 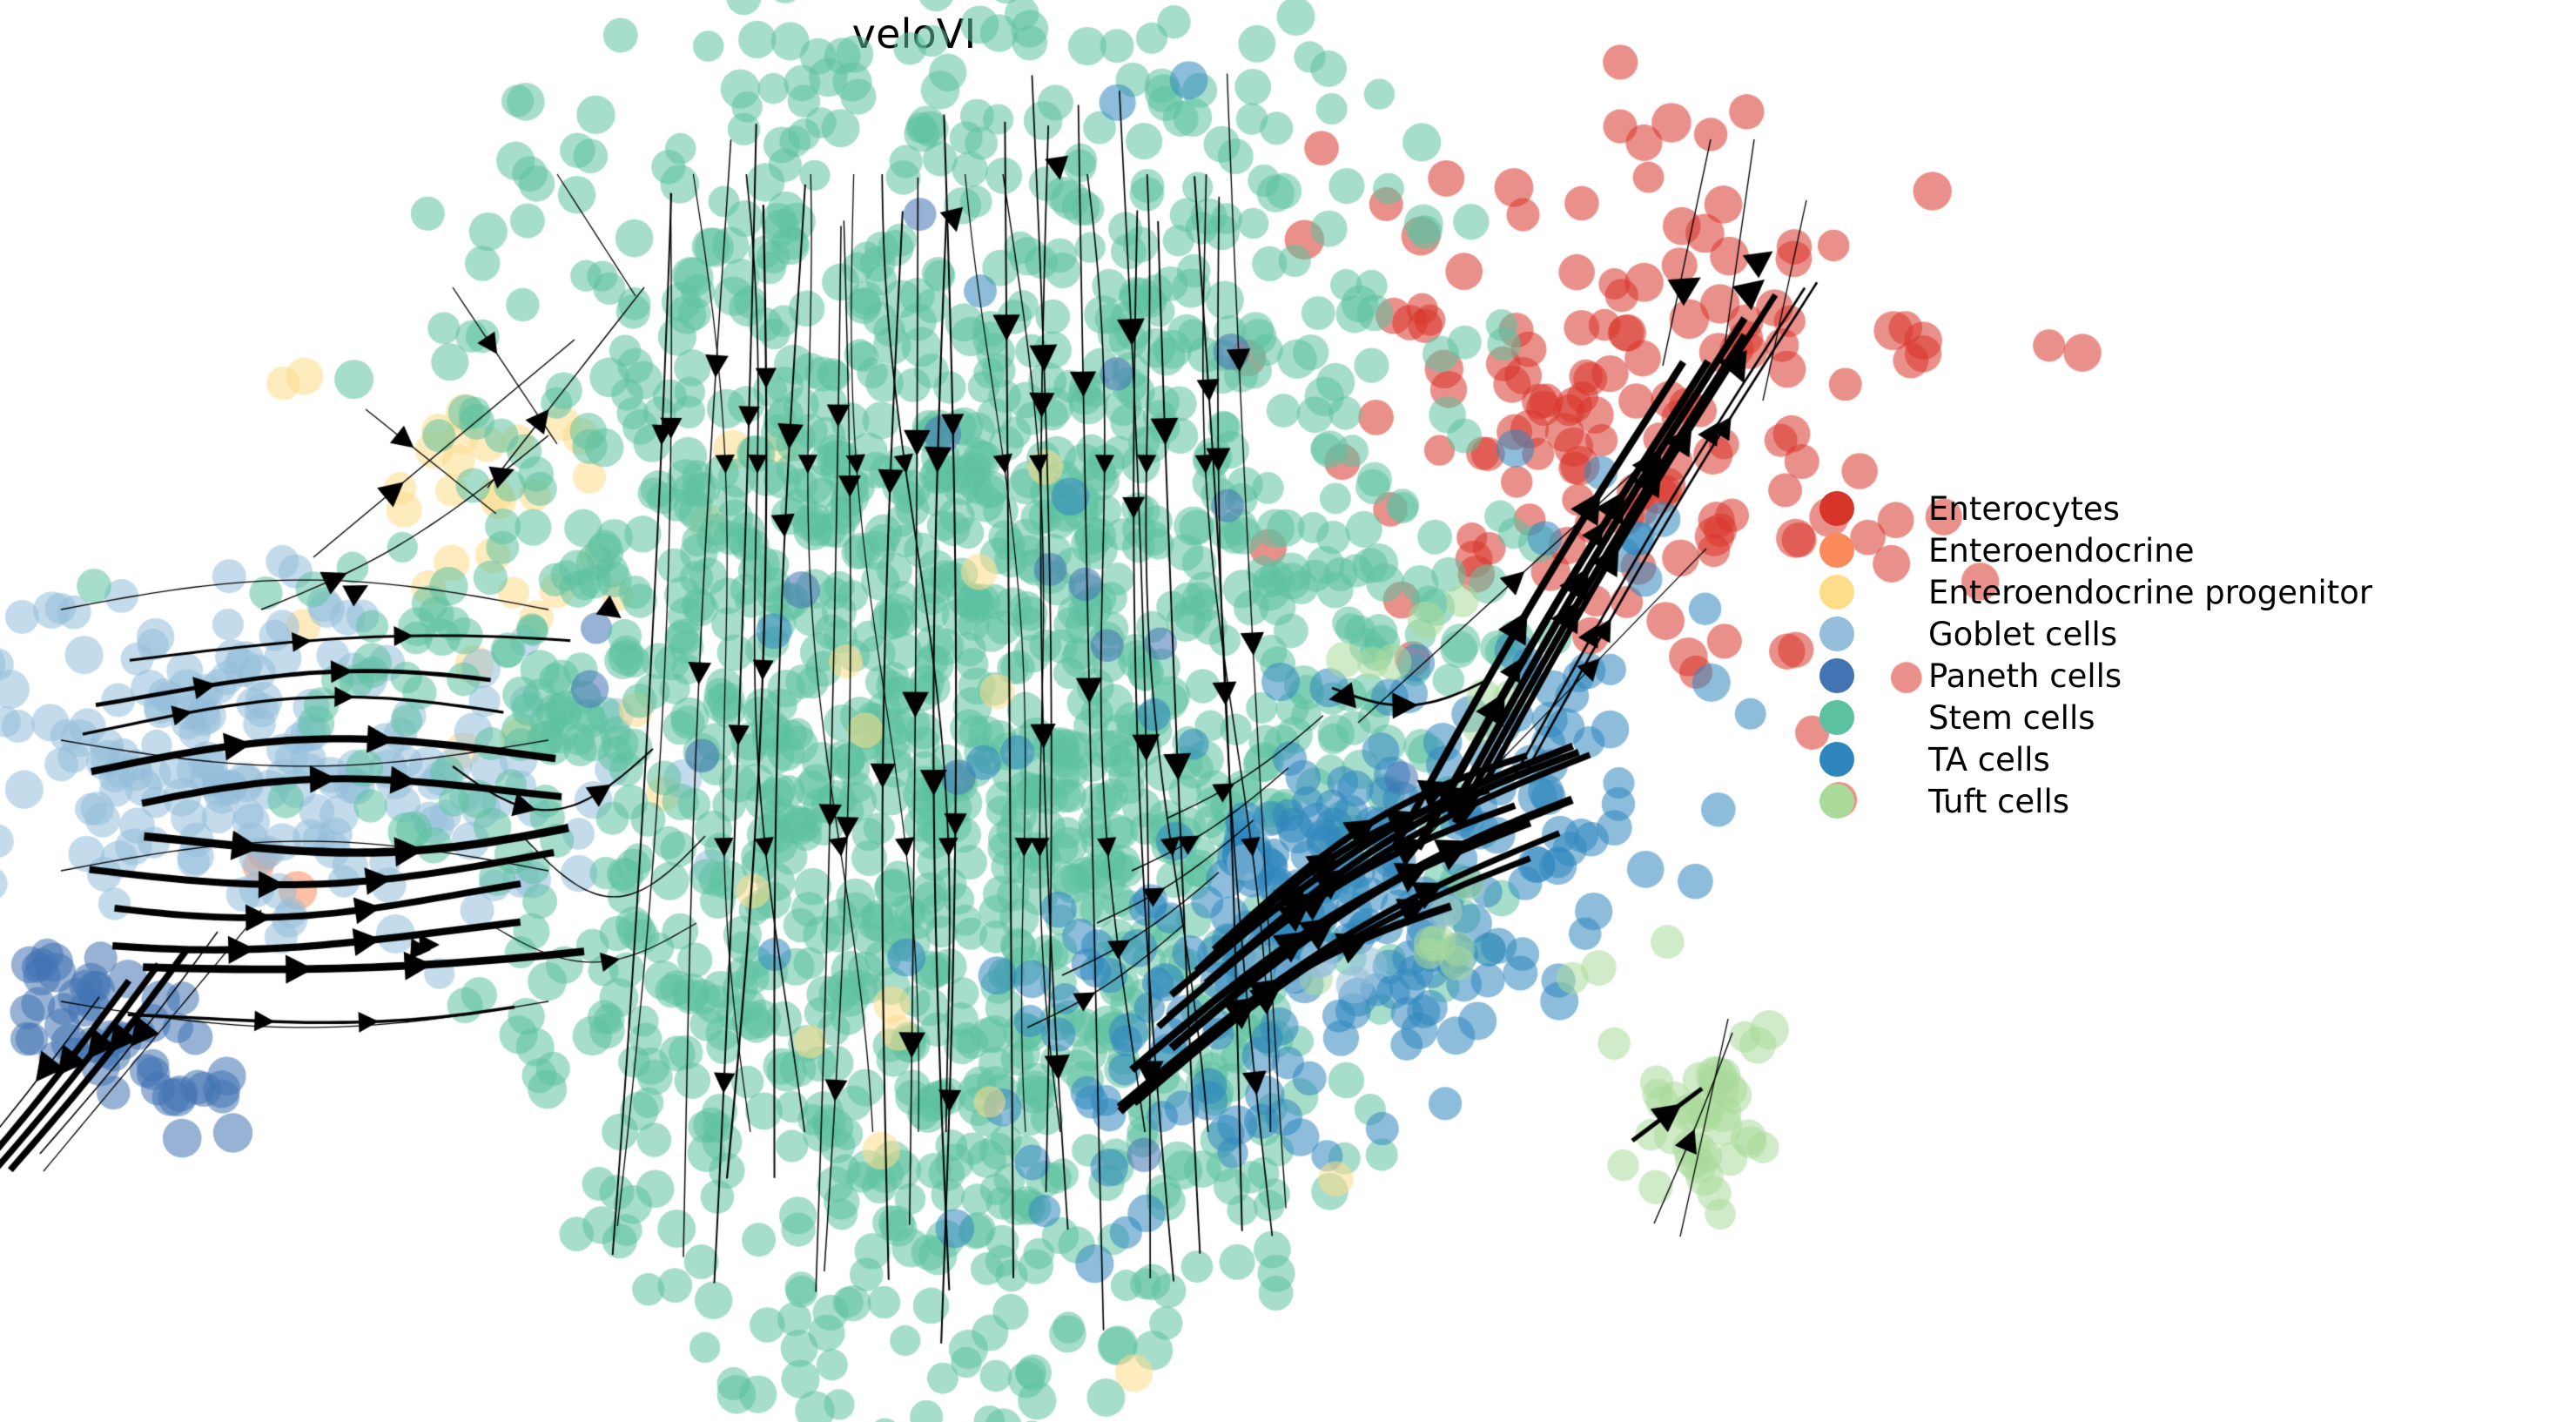 I want to click on legend-item: Goblet cells, so click(x=2095, y=634).